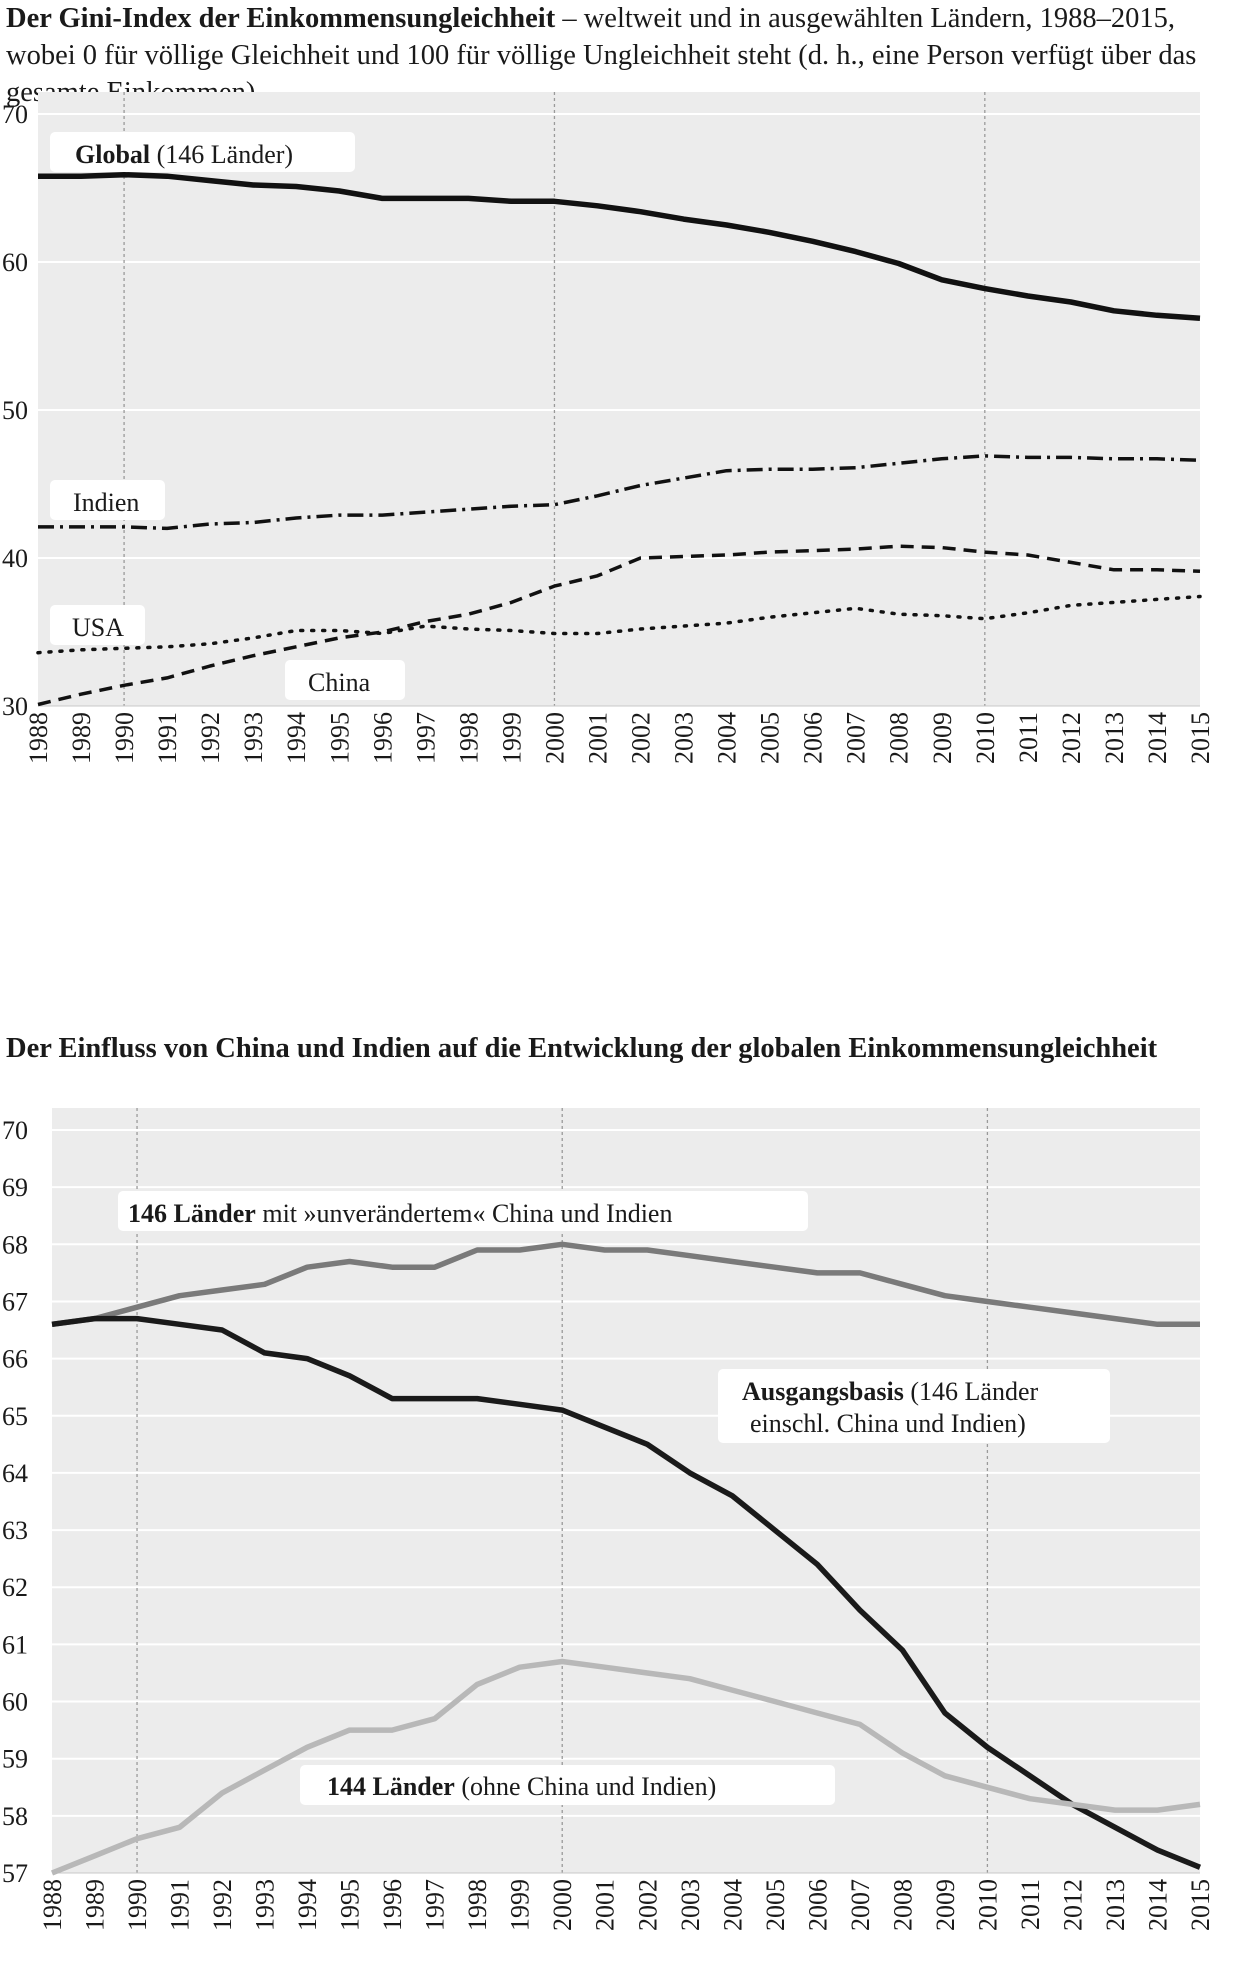 This screenshot has width=1242, height=1965. What do you see at coordinates (971, 1391) in the screenshot?
I see `series-label-rest: (146 Länder` at bounding box center [971, 1391].